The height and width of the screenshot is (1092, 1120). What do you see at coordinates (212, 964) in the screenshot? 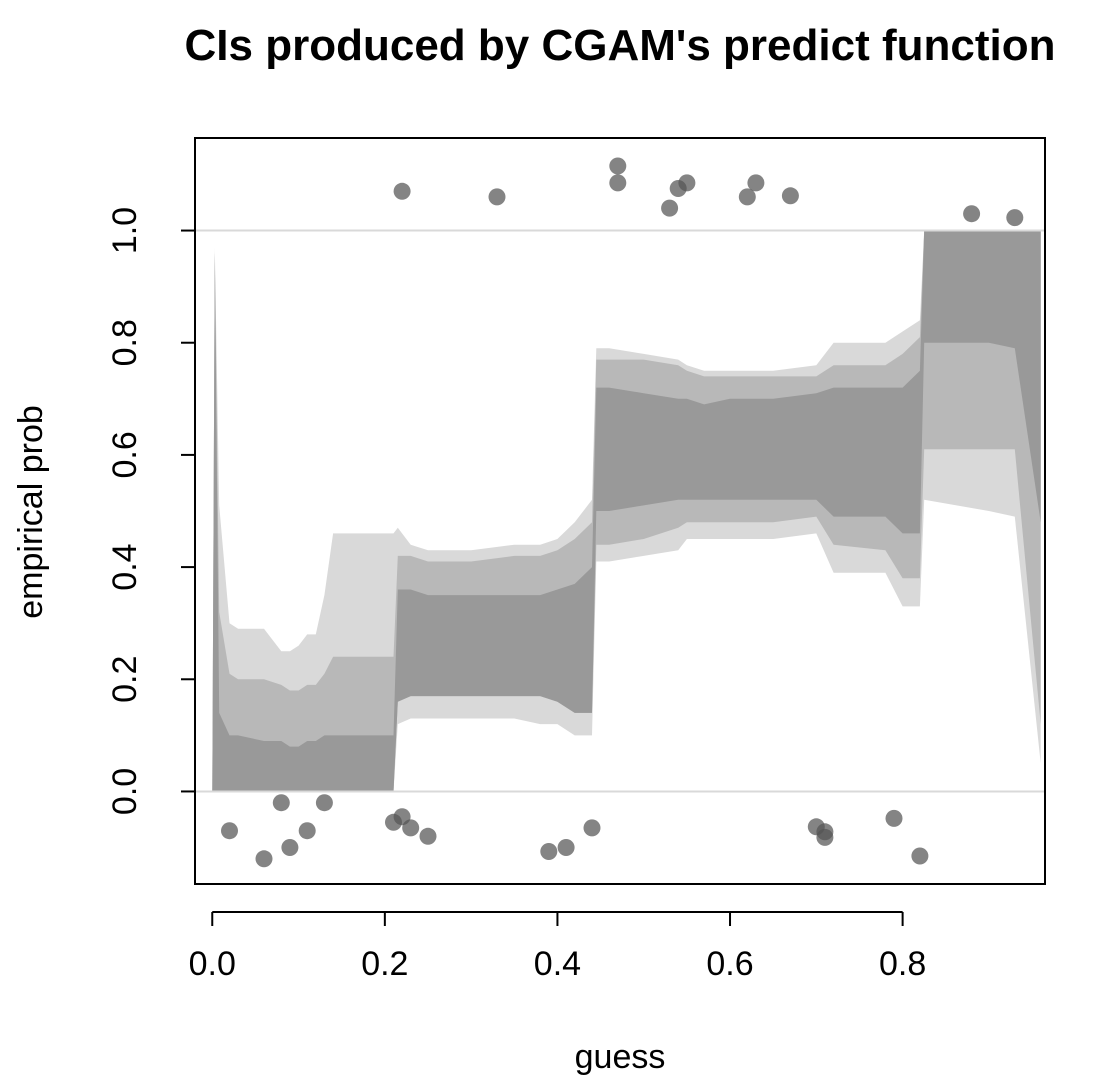
I see `x-tick-label: 0.0` at bounding box center [212, 964].